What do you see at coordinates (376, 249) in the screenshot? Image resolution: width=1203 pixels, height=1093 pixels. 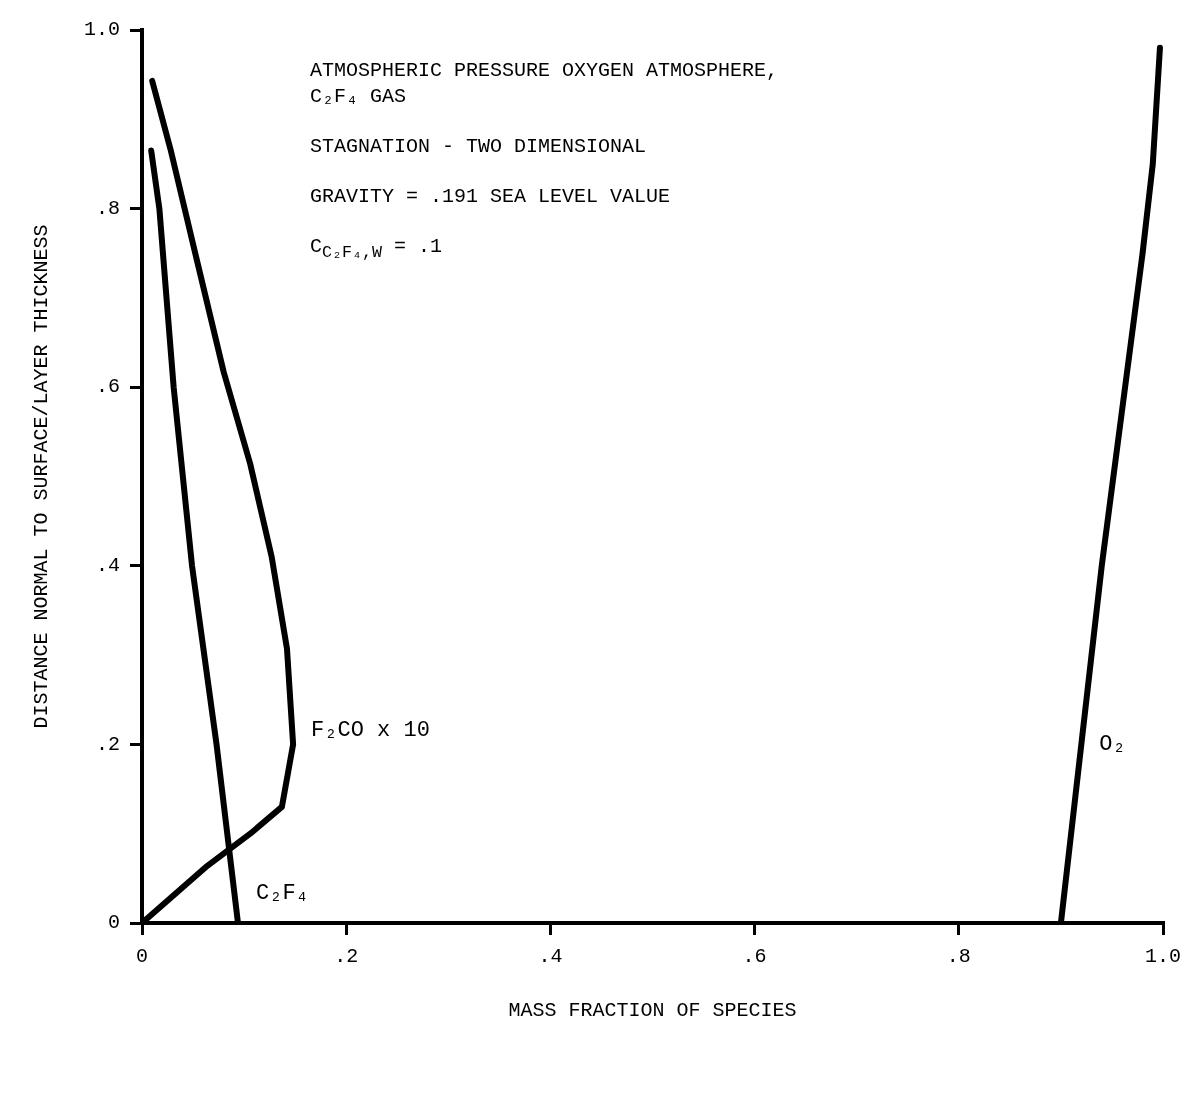 I see `annotation: C$_{C₂F₄,W}$ = .1` at bounding box center [376, 249].